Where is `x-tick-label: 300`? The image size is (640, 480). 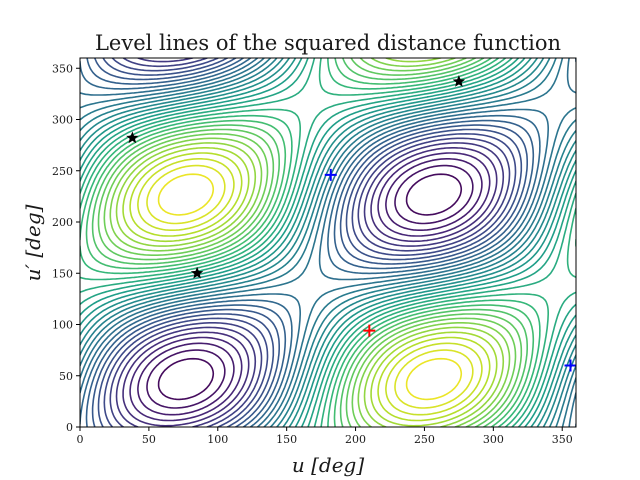
x-tick-label: 300 is located at coordinates (493, 439).